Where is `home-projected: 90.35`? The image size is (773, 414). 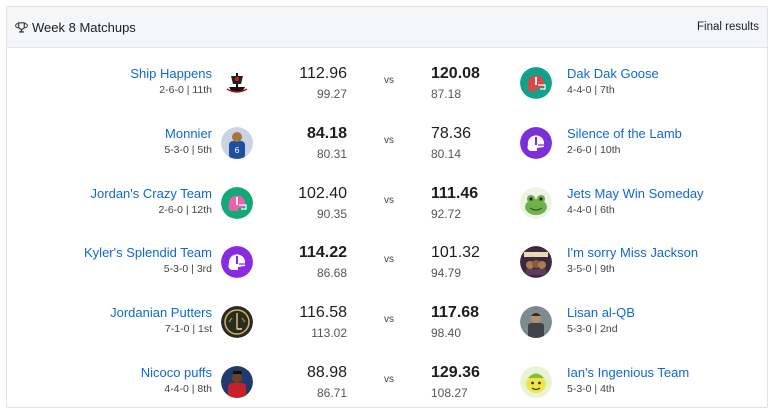 home-projected: 90.35 is located at coordinates (331, 214).